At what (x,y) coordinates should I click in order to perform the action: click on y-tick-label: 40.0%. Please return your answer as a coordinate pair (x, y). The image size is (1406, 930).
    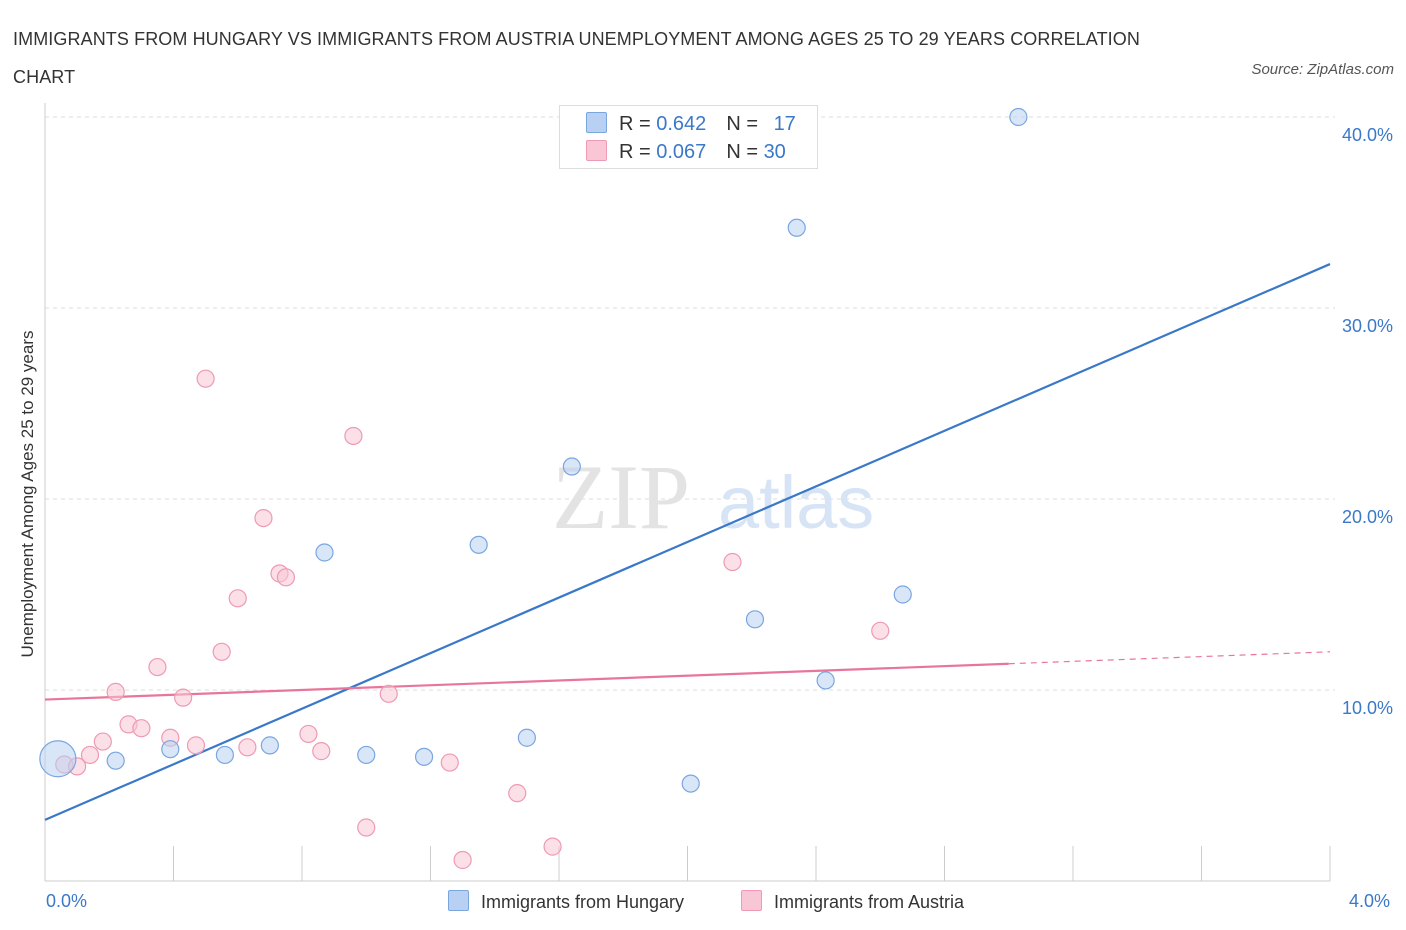
    Looking at the image, I should click on (1367, 135).